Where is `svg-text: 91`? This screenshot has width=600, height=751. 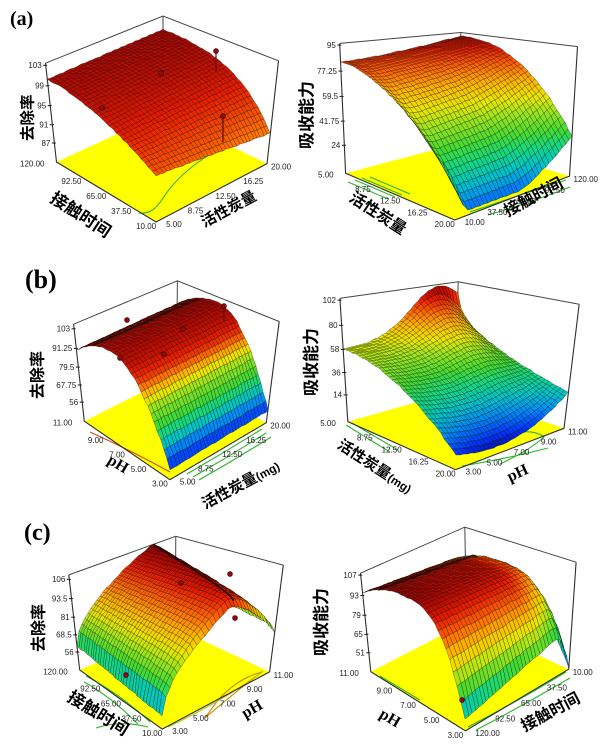 svg-text: 91 is located at coordinates (43, 125).